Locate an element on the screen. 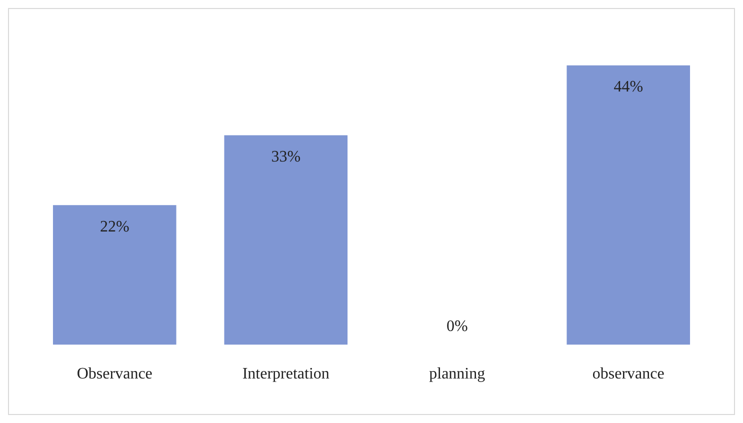 This screenshot has width=743, height=423. x-tick-label: Observance is located at coordinates (114, 374).